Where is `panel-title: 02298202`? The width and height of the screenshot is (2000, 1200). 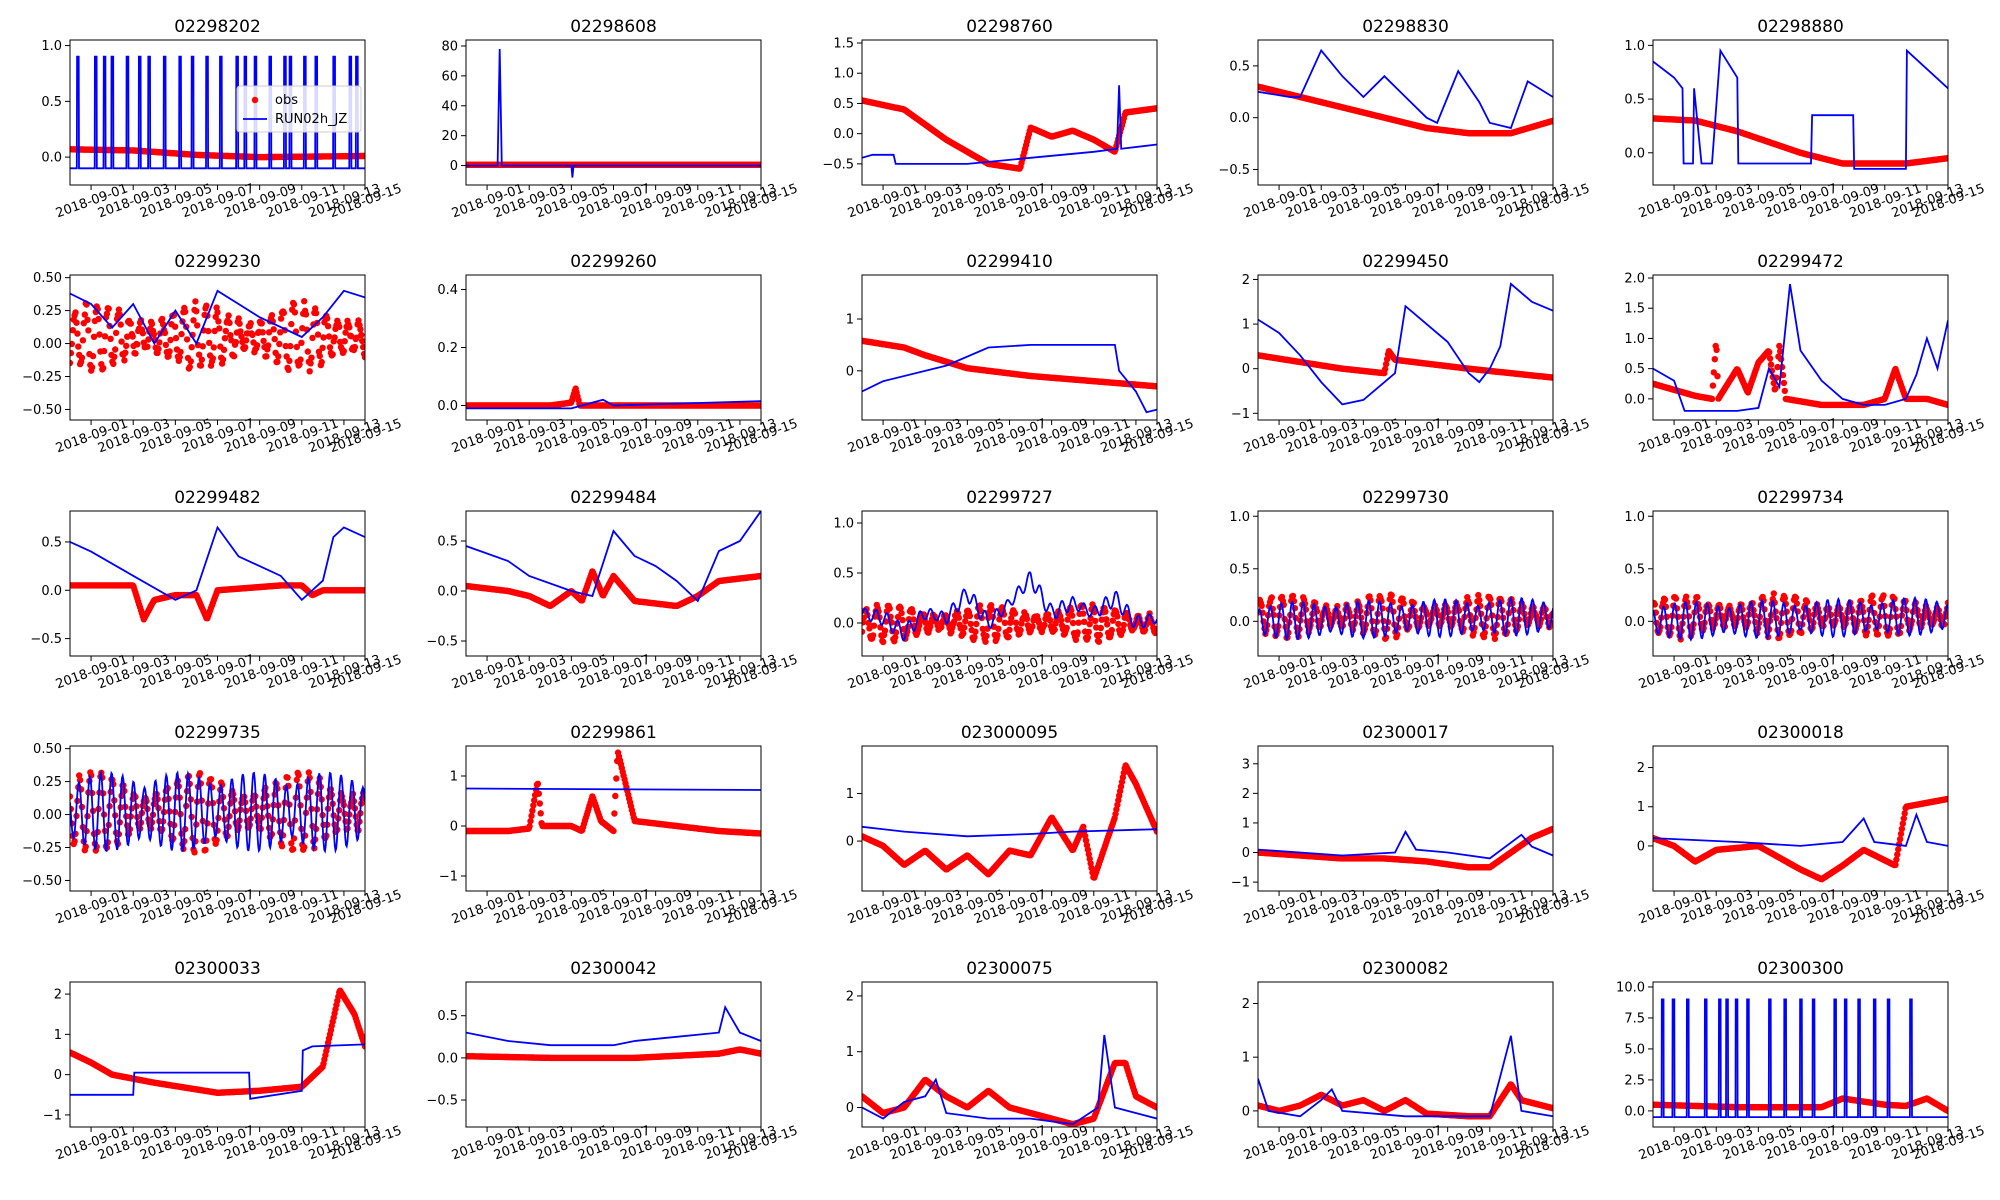 panel-title: 02298202 is located at coordinates (217, 27).